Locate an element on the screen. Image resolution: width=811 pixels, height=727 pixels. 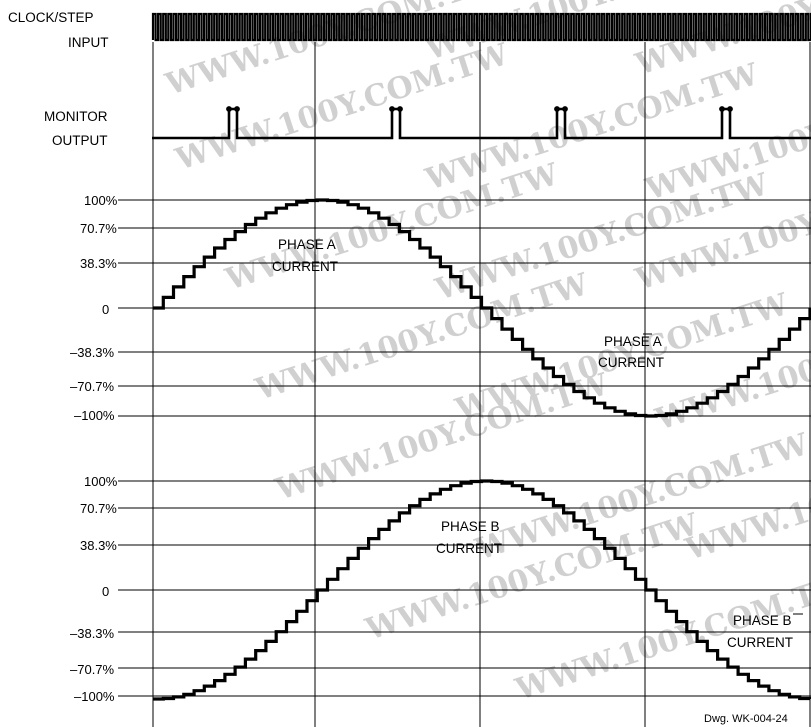
phase-b-tick-38: 38.3% is located at coordinates (98, 545).